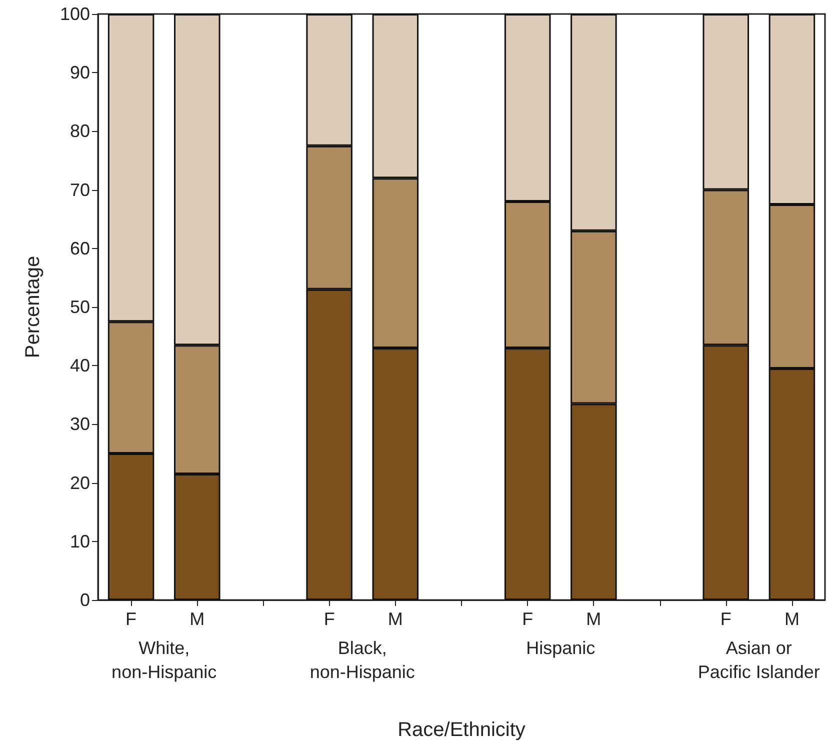 The image size is (833, 751). What do you see at coordinates (164, 660) in the screenshot?
I see `text: White, non-Hispanic` at bounding box center [164, 660].